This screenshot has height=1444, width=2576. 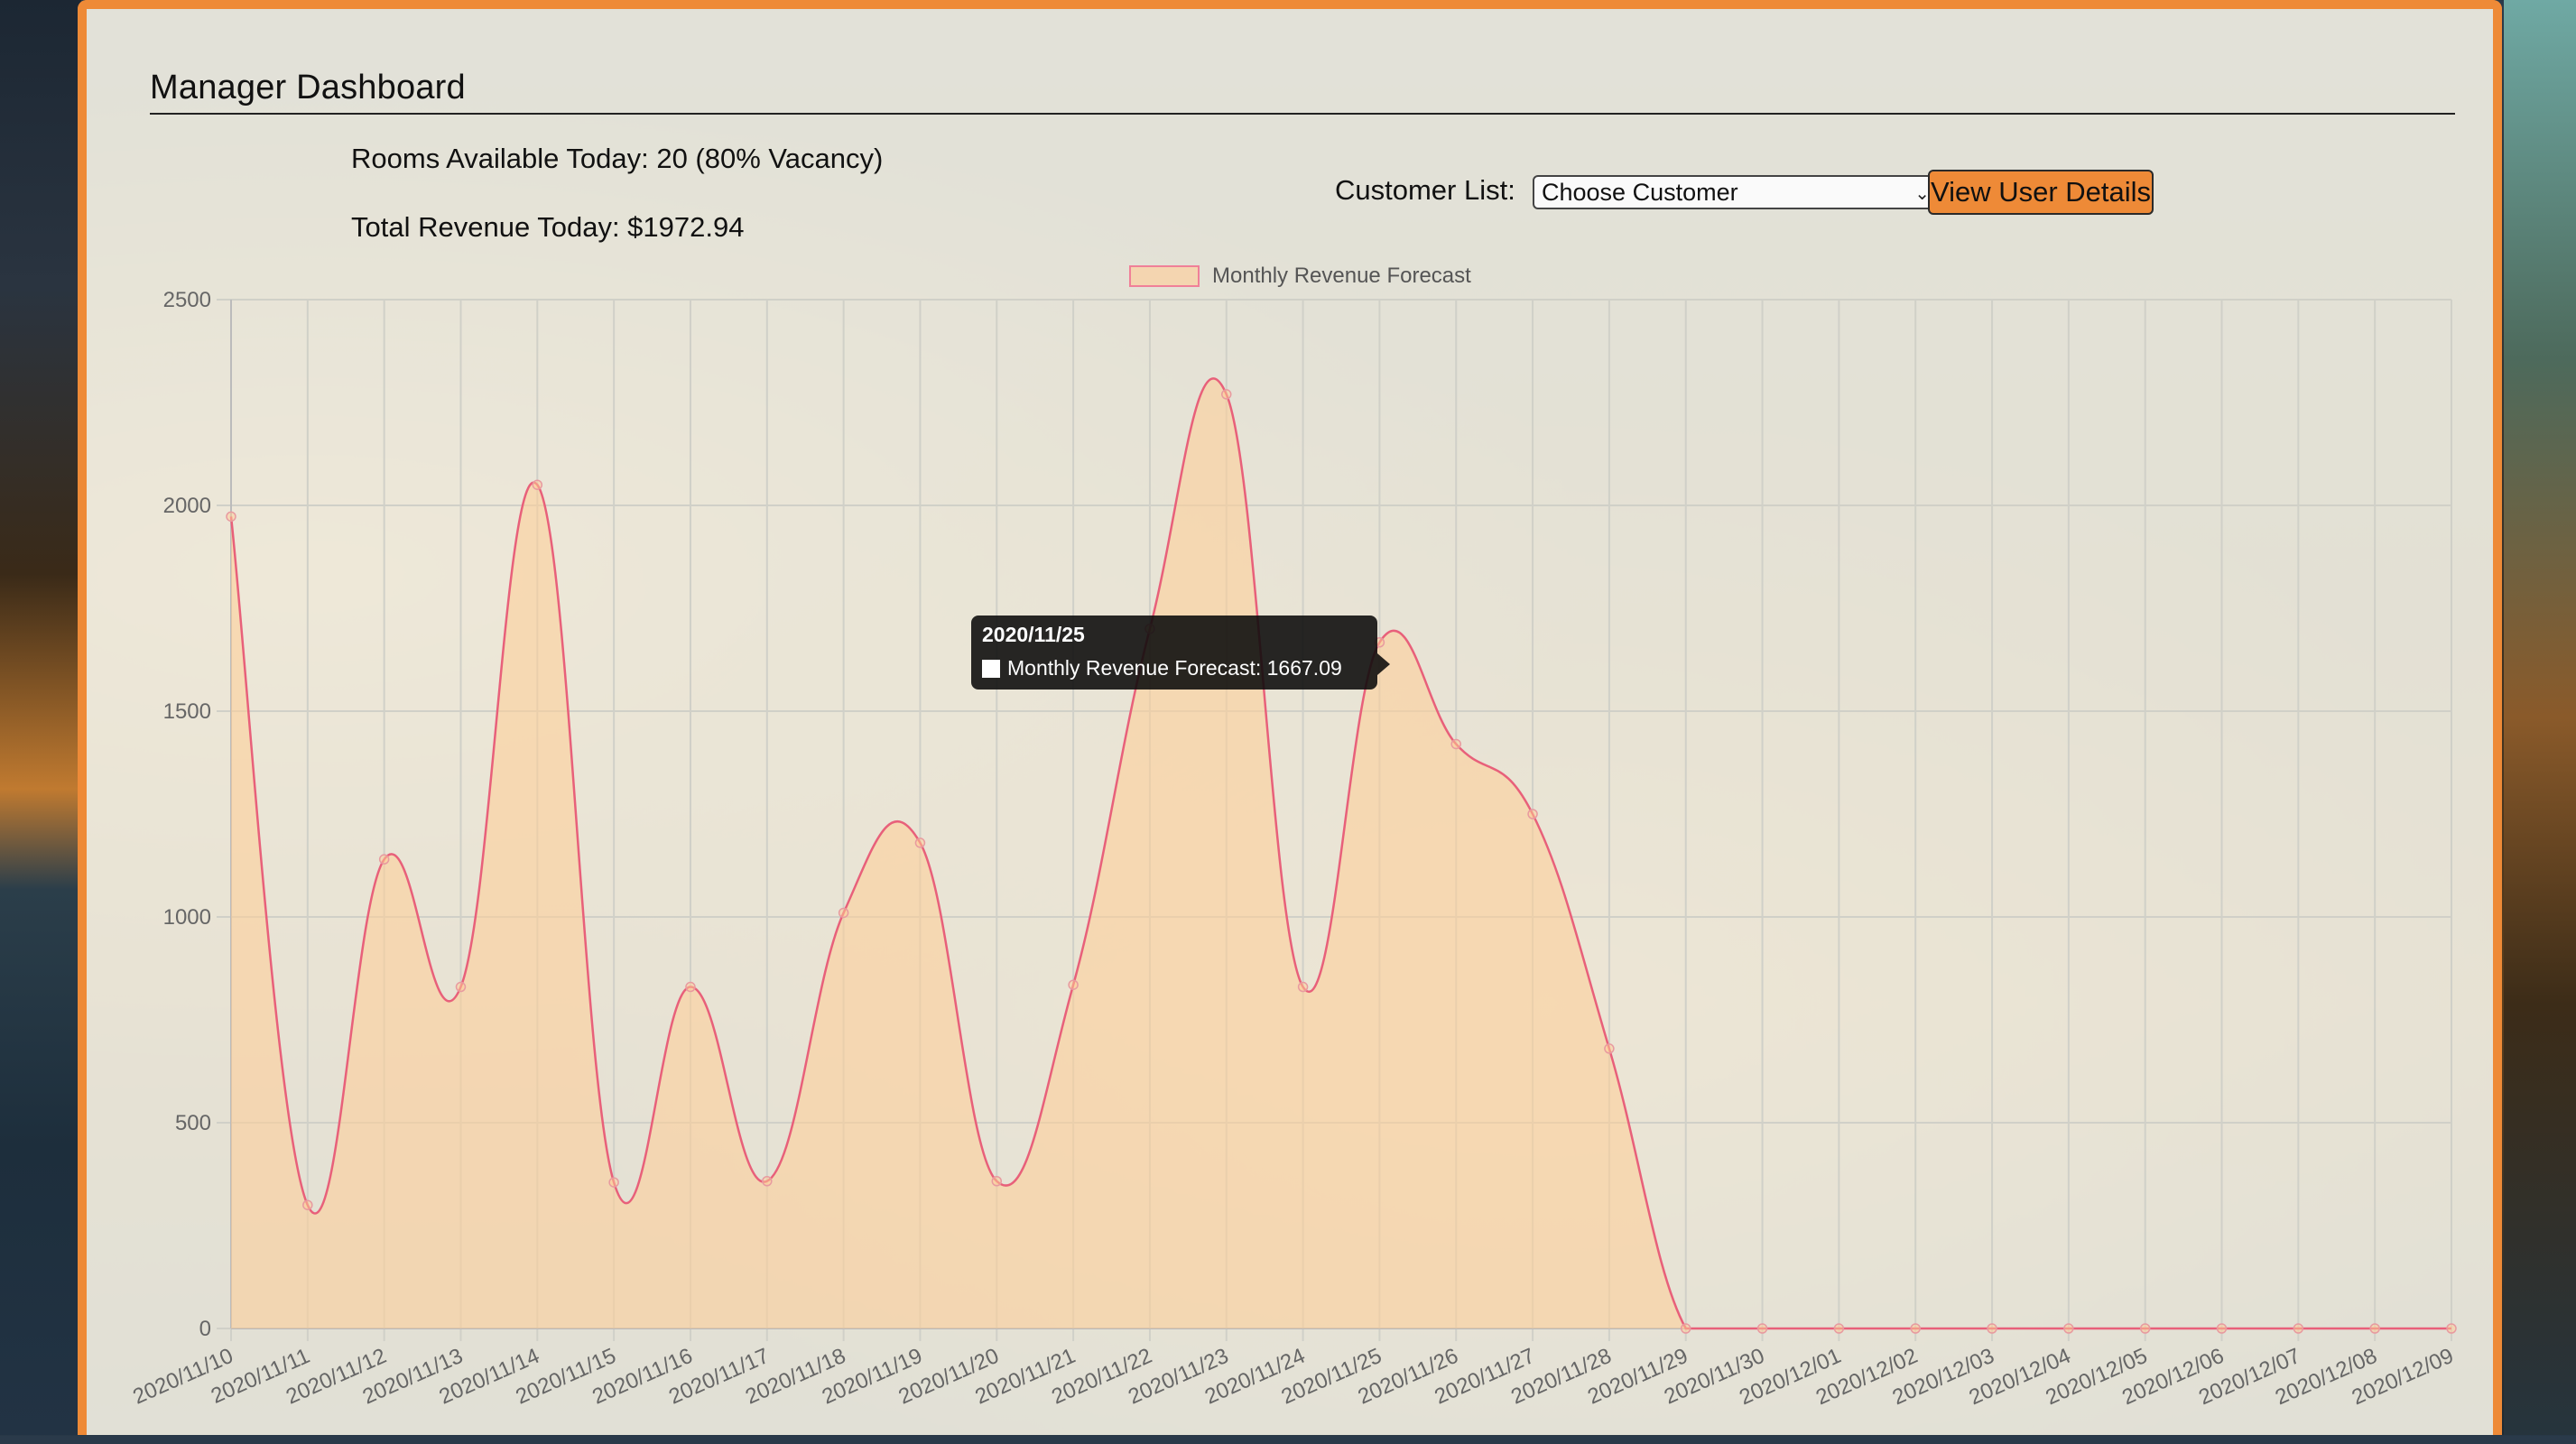 What do you see at coordinates (1341, 276) in the screenshot?
I see `legend-label: Monthly Revenue Forecast` at bounding box center [1341, 276].